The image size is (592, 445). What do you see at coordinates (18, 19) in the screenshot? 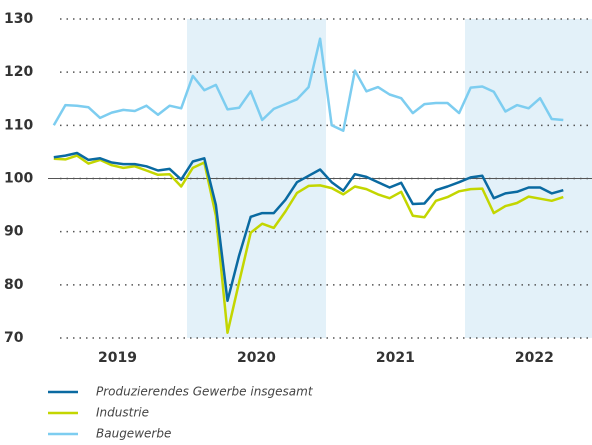
I see `y-tick-label: 130` at bounding box center [18, 19].